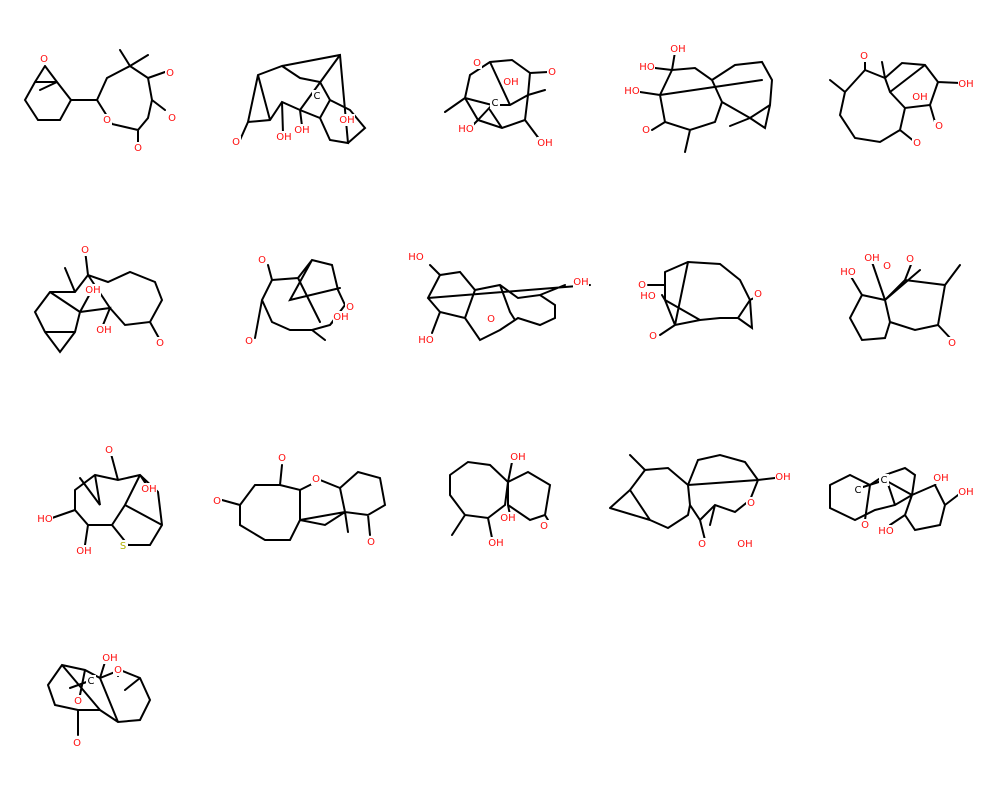  I want to click on molecule-6: O OH OH O, so click(99, 299).